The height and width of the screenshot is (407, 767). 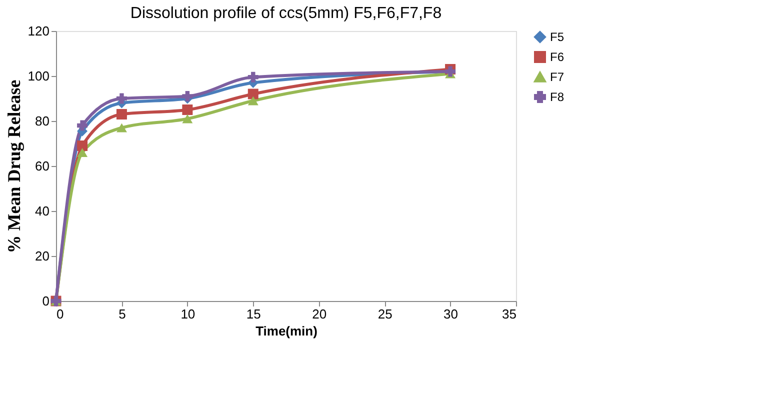 What do you see at coordinates (42, 166) in the screenshot?
I see `y-tick-label: 60` at bounding box center [42, 166].